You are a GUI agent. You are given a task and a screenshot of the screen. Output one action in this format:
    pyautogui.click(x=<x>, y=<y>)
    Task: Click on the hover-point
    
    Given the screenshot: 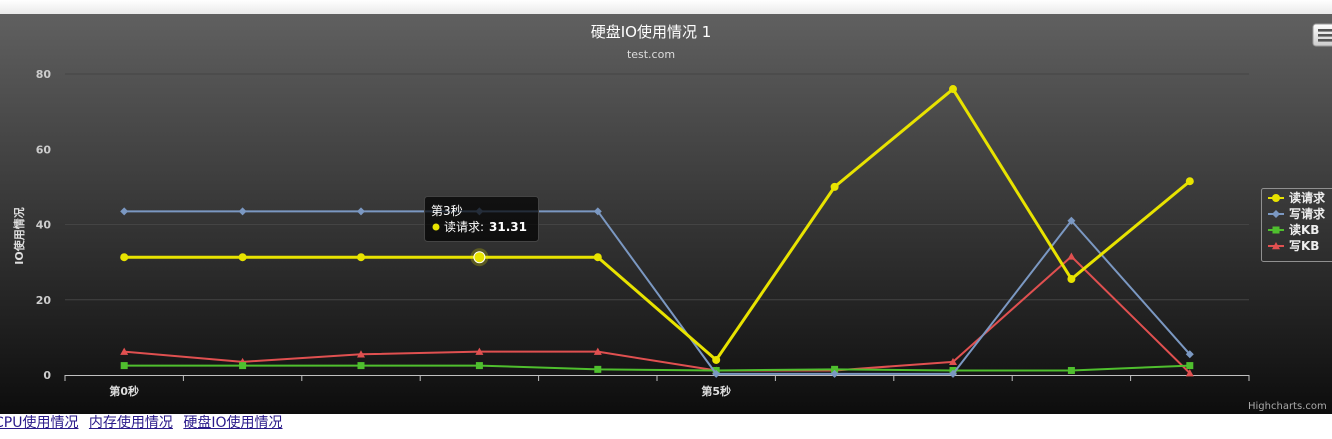 What is the action you would take?
    pyautogui.click(x=479, y=257)
    